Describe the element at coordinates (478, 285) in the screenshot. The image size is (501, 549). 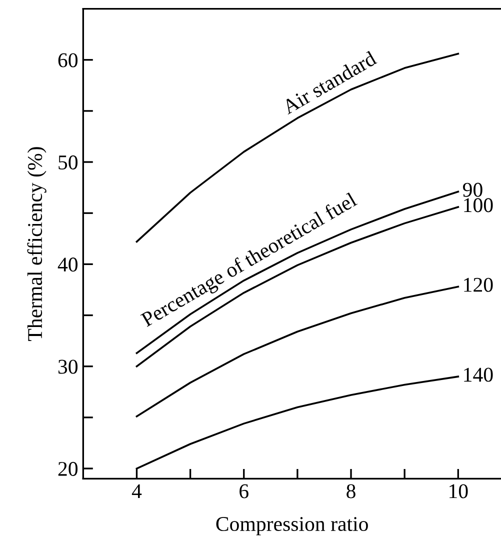
I see `series-label: 120` at that location.